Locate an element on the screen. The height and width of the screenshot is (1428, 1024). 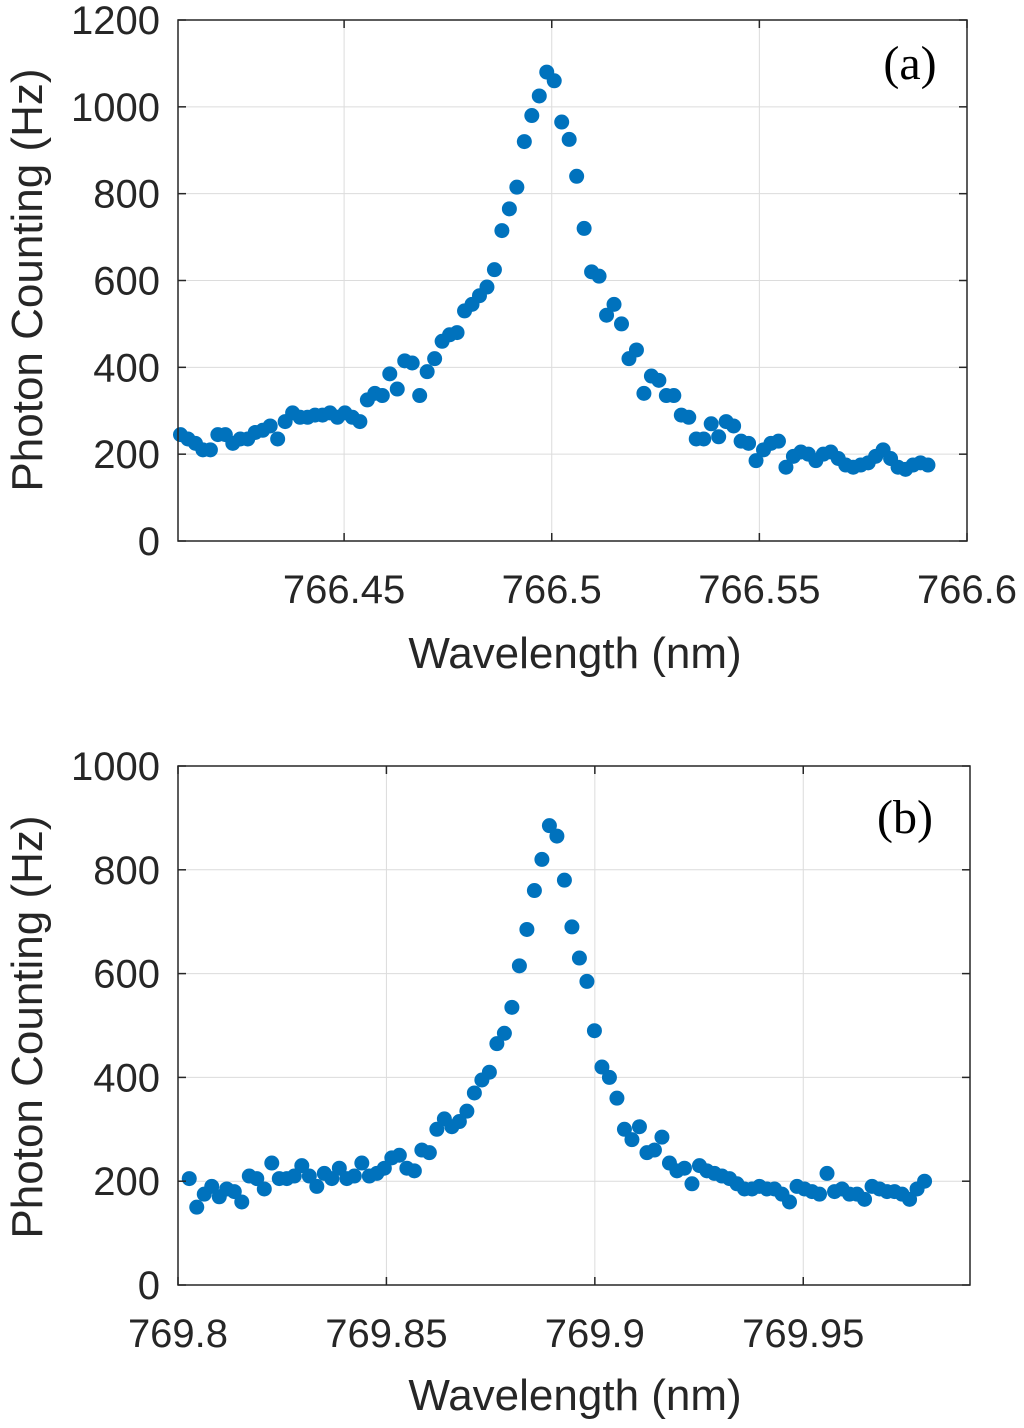
panel-label-b: (b) is located at coordinates (905, 817).